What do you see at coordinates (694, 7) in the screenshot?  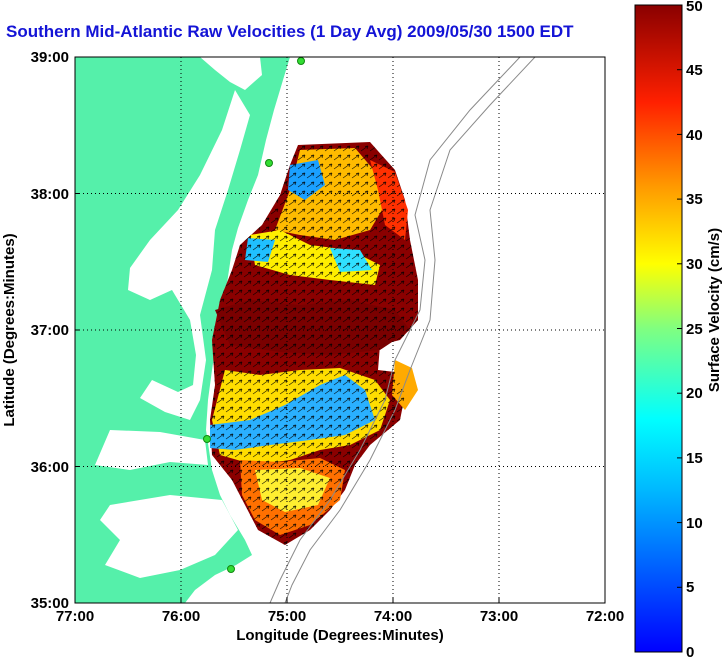 I see `colorbar-tick: 50` at bounding box center [694, 7].